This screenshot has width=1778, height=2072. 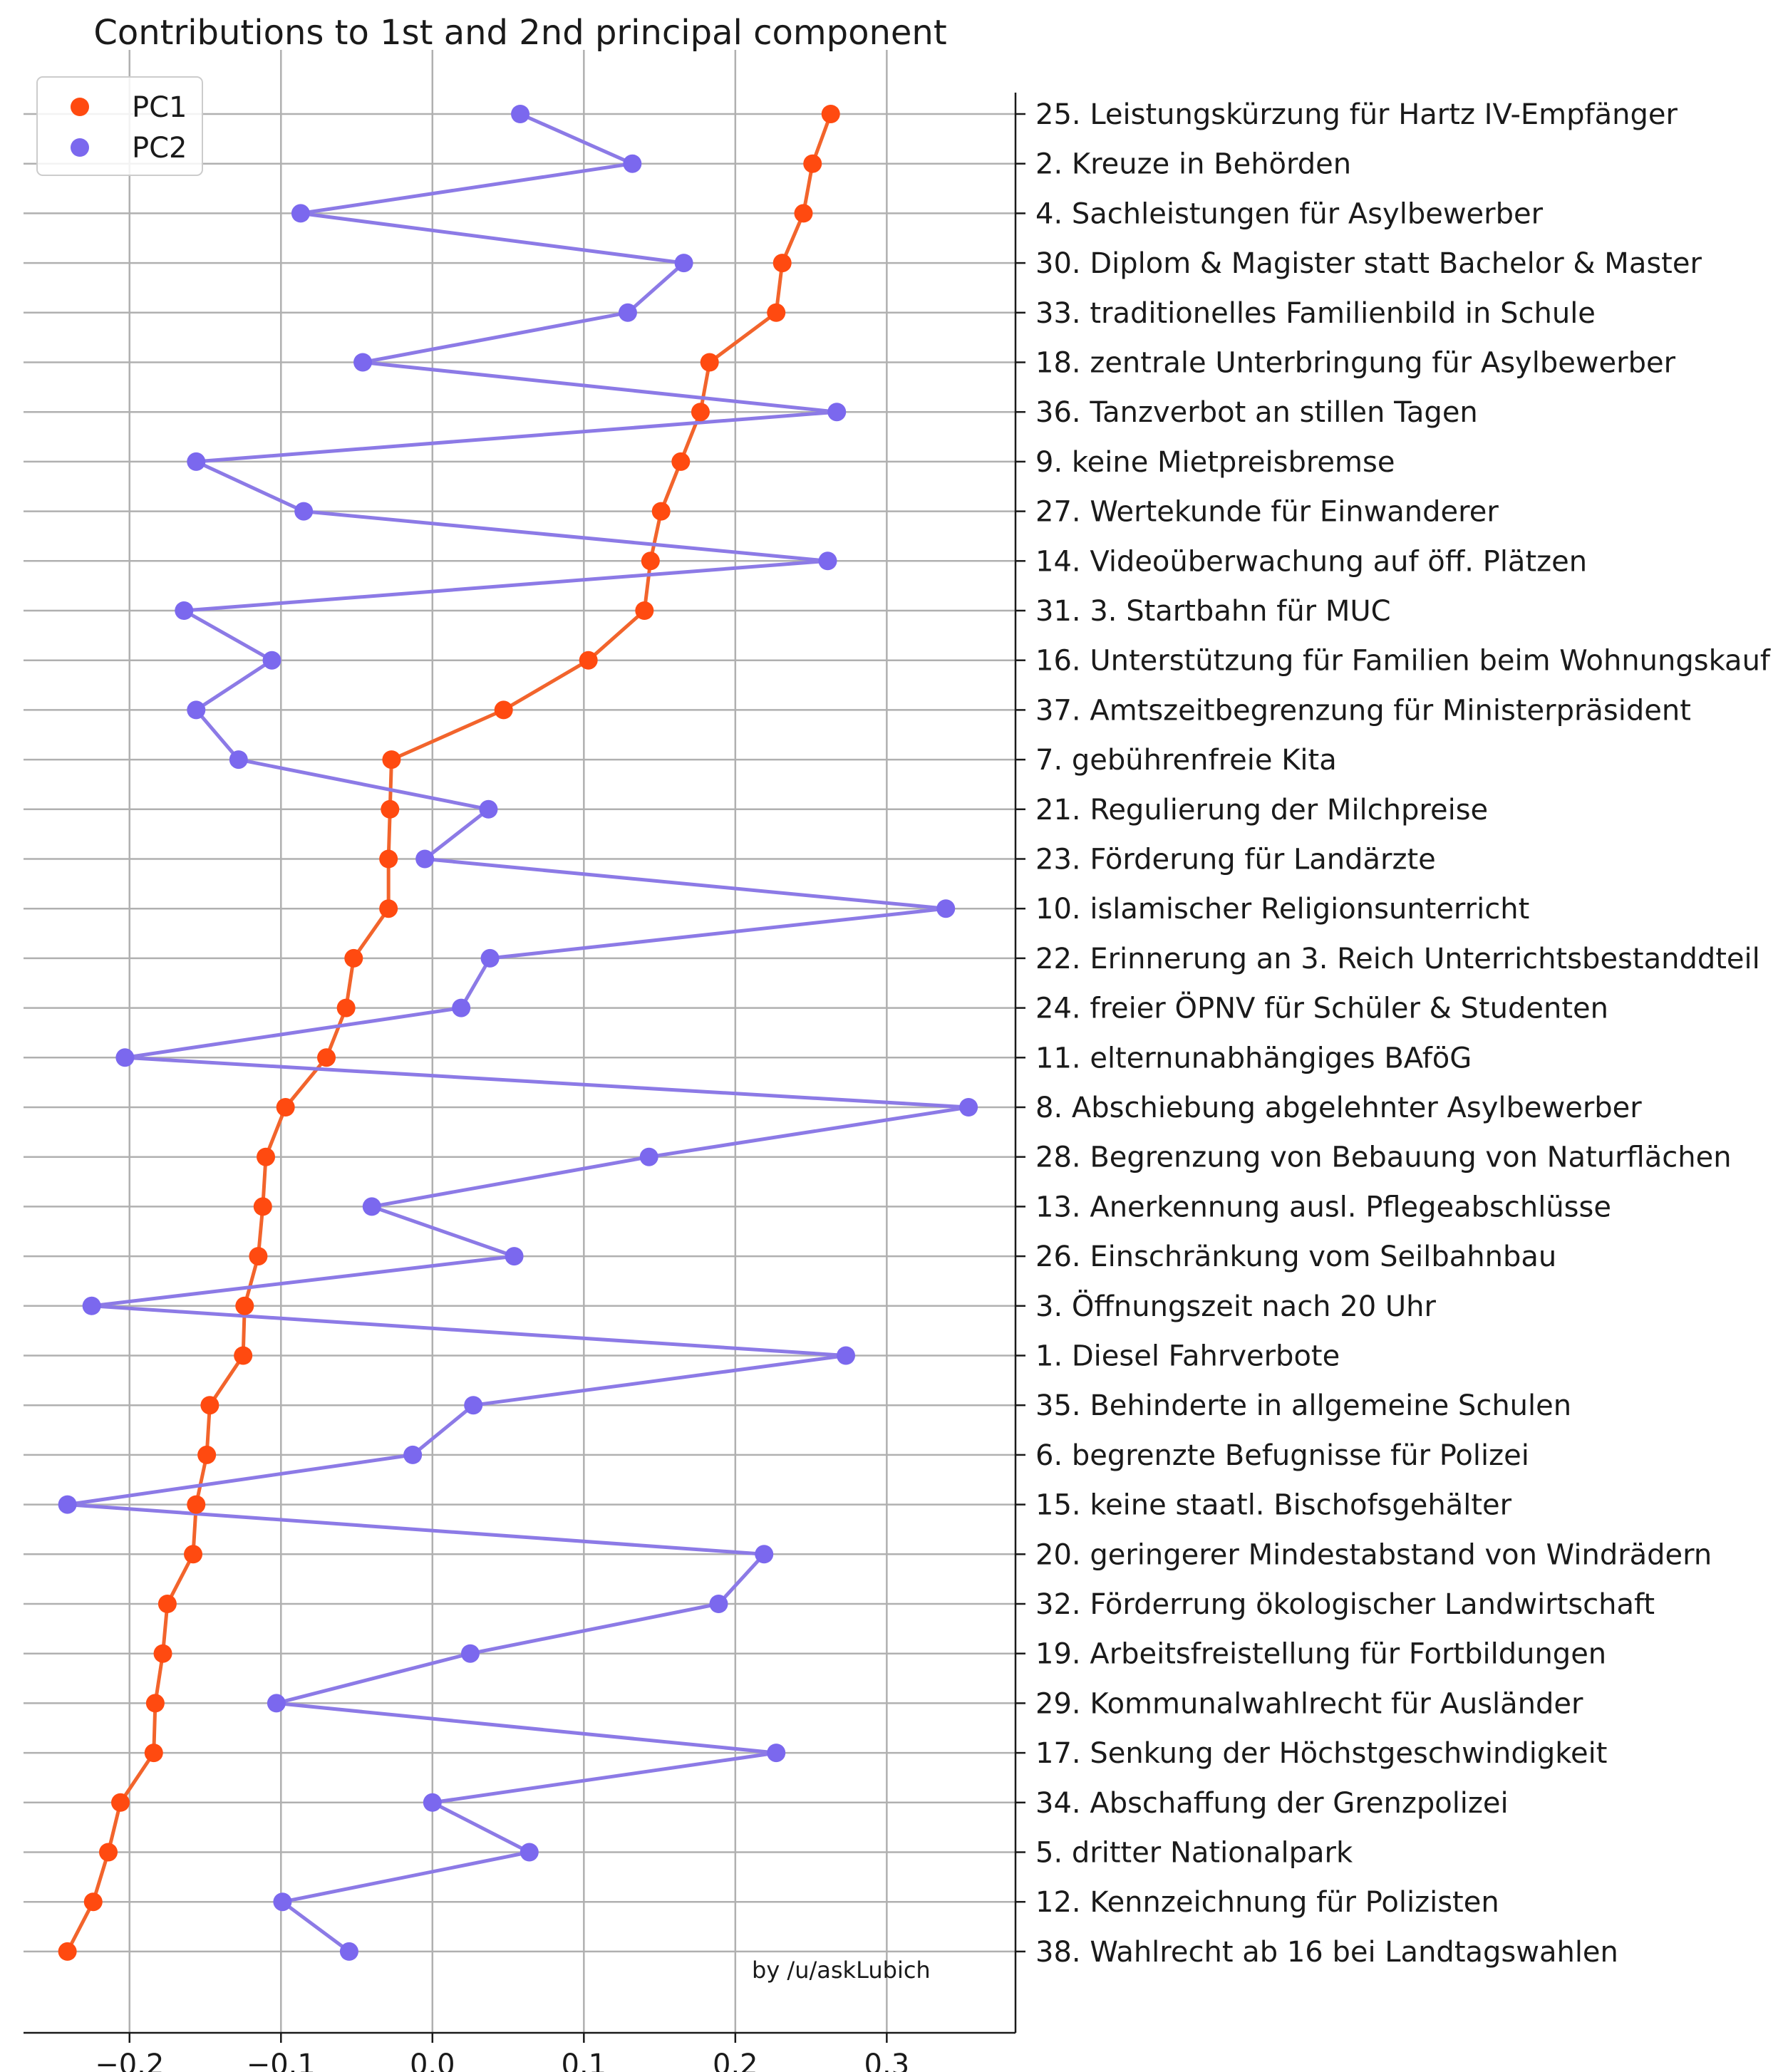 What do you see at coordinates (1289, 213) in the screenshot?
I see `y-tick-label: 4. Sachleistungen für Asylbewerber` at bounding box center [1289, 213].